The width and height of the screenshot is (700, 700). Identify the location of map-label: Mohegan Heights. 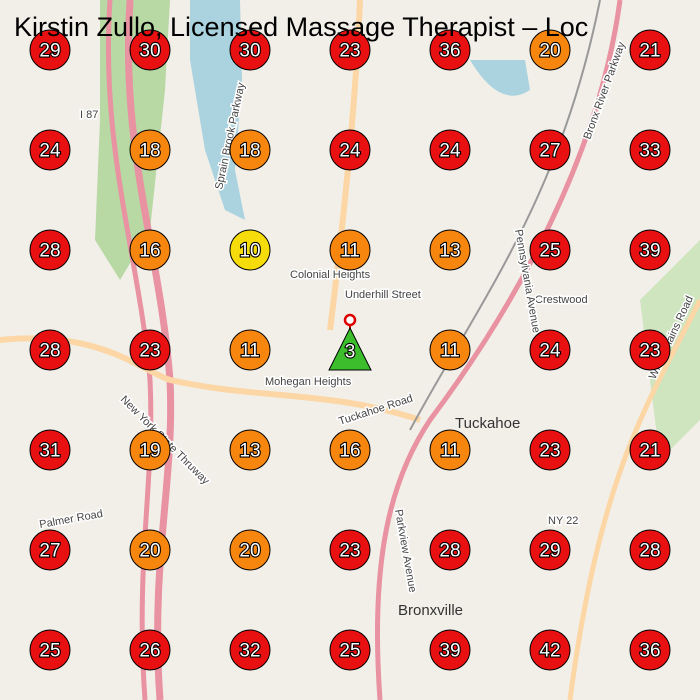
(308, 382).